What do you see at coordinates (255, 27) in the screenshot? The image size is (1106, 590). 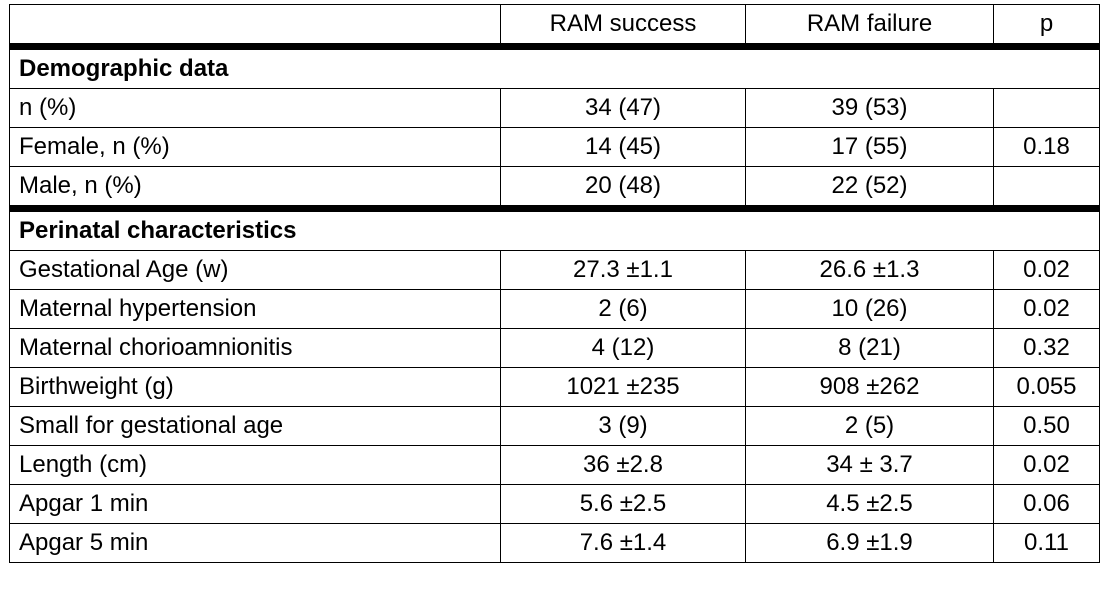 I see `header-label-cell` at bounding box center [255, 27].